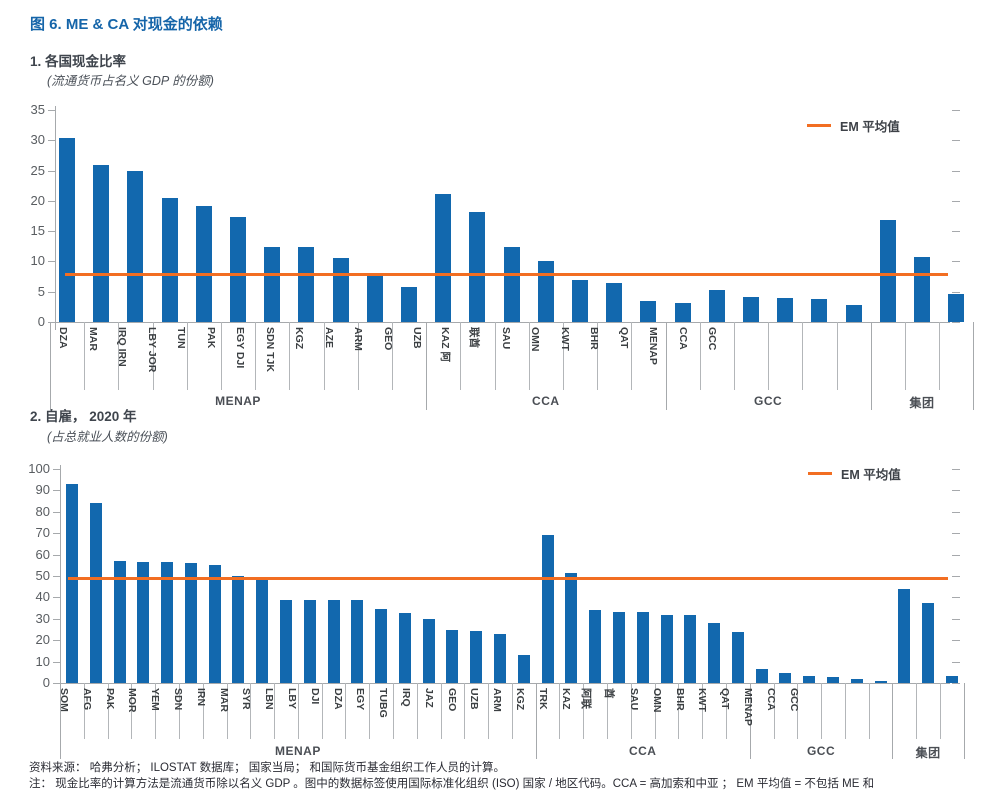 The height and width of the screenshot is (800, 996). What do you see at coordinates (126, 24) in the screenshot?
I see `figure-title: 图 6. ME & CA 对现金的依赖` at bounding box center [126, 24].